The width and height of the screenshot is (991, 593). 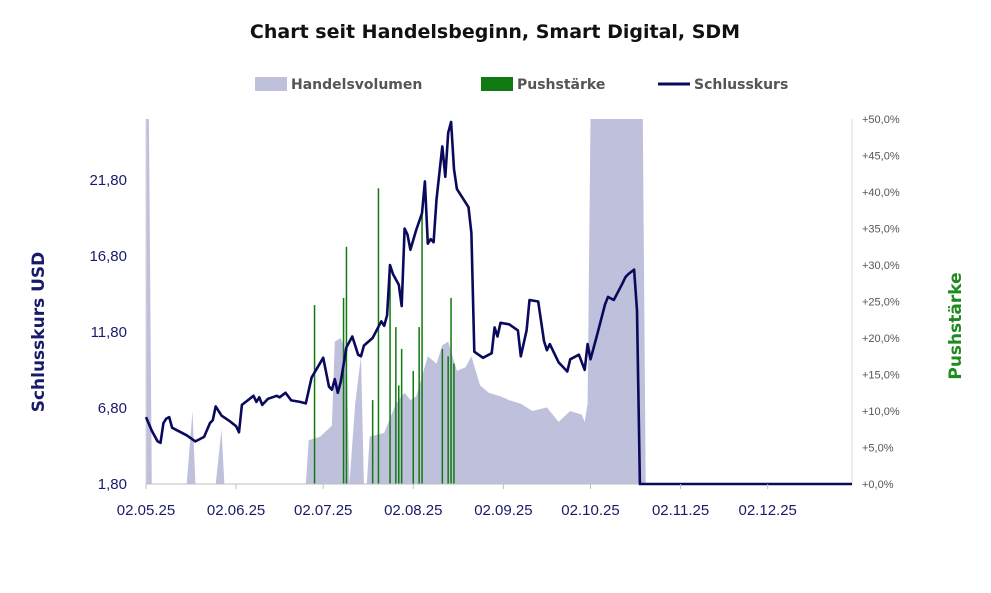 I want to click on legend: Handelsvolumen Pushstärke Schlusskurs, so click(x=521, y=85).